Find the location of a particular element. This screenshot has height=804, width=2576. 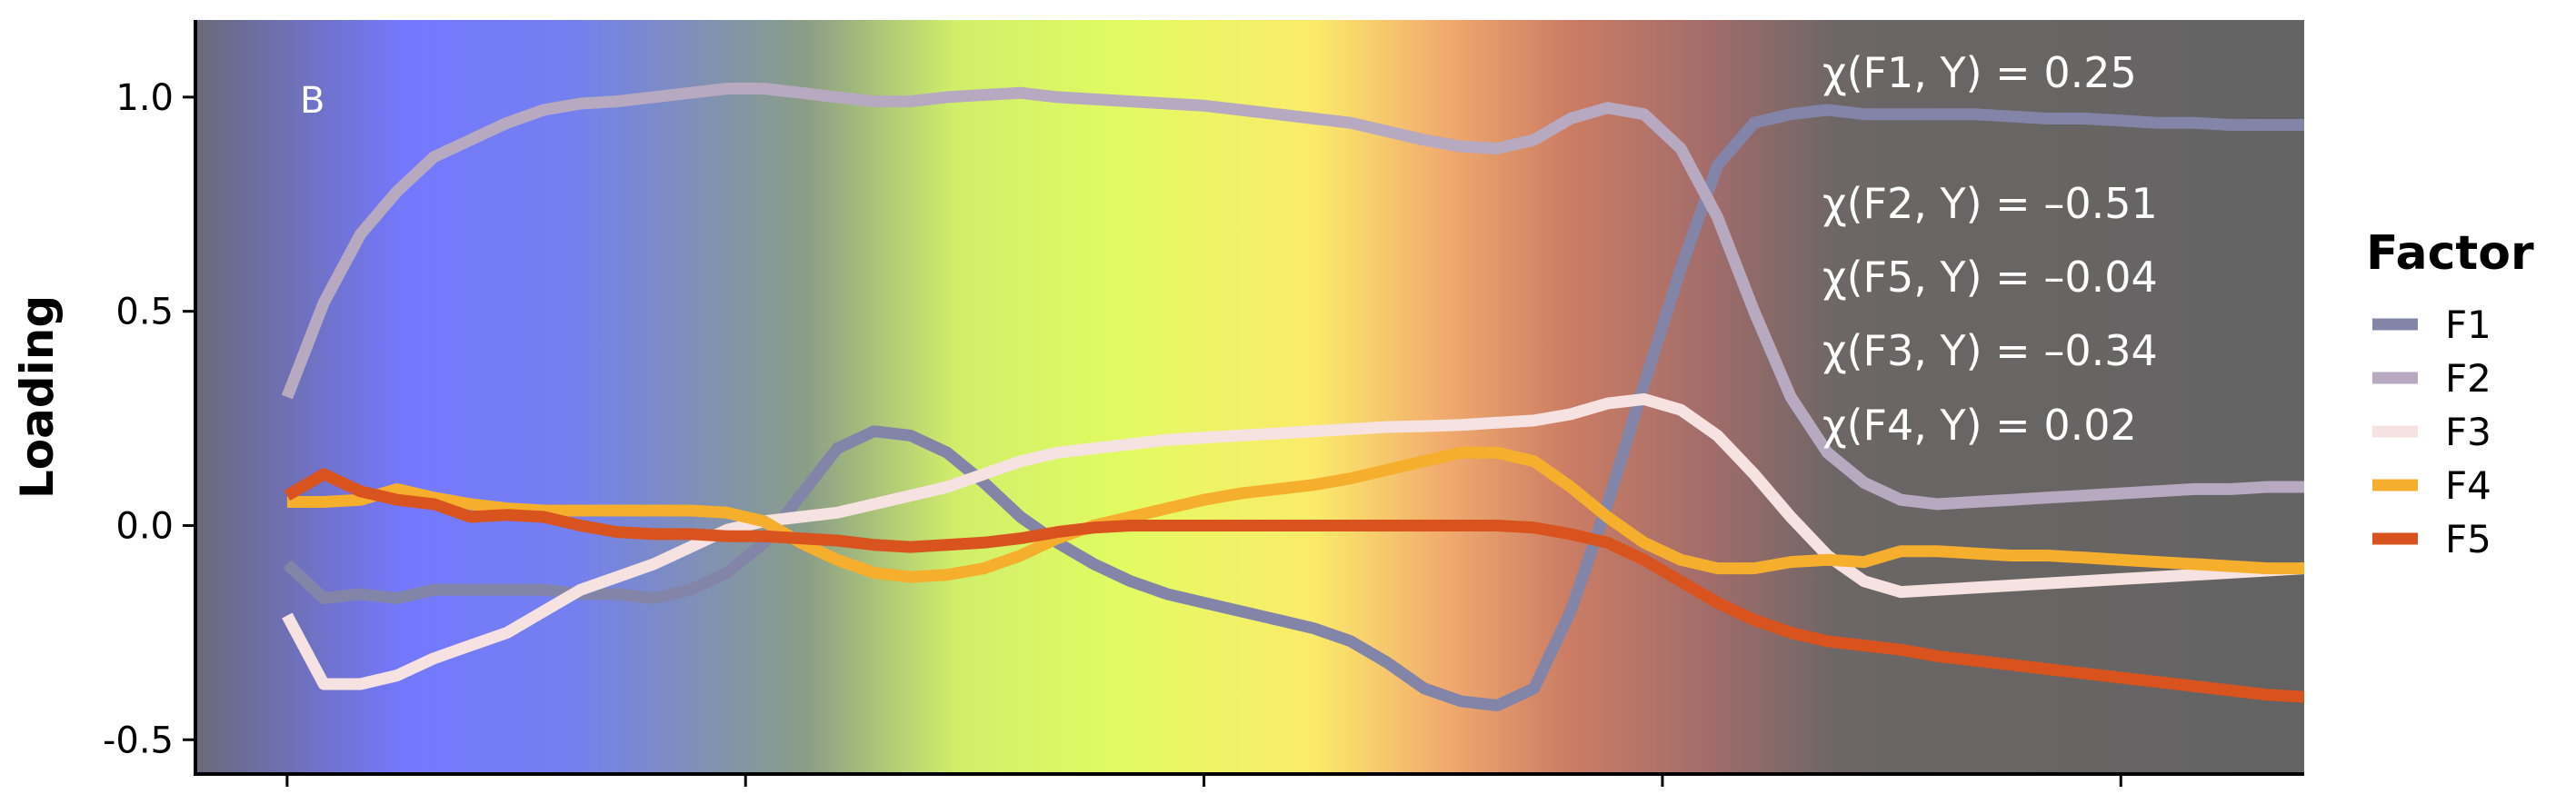

legend-item-f1: F1 is located at coordinates (2431, 325).